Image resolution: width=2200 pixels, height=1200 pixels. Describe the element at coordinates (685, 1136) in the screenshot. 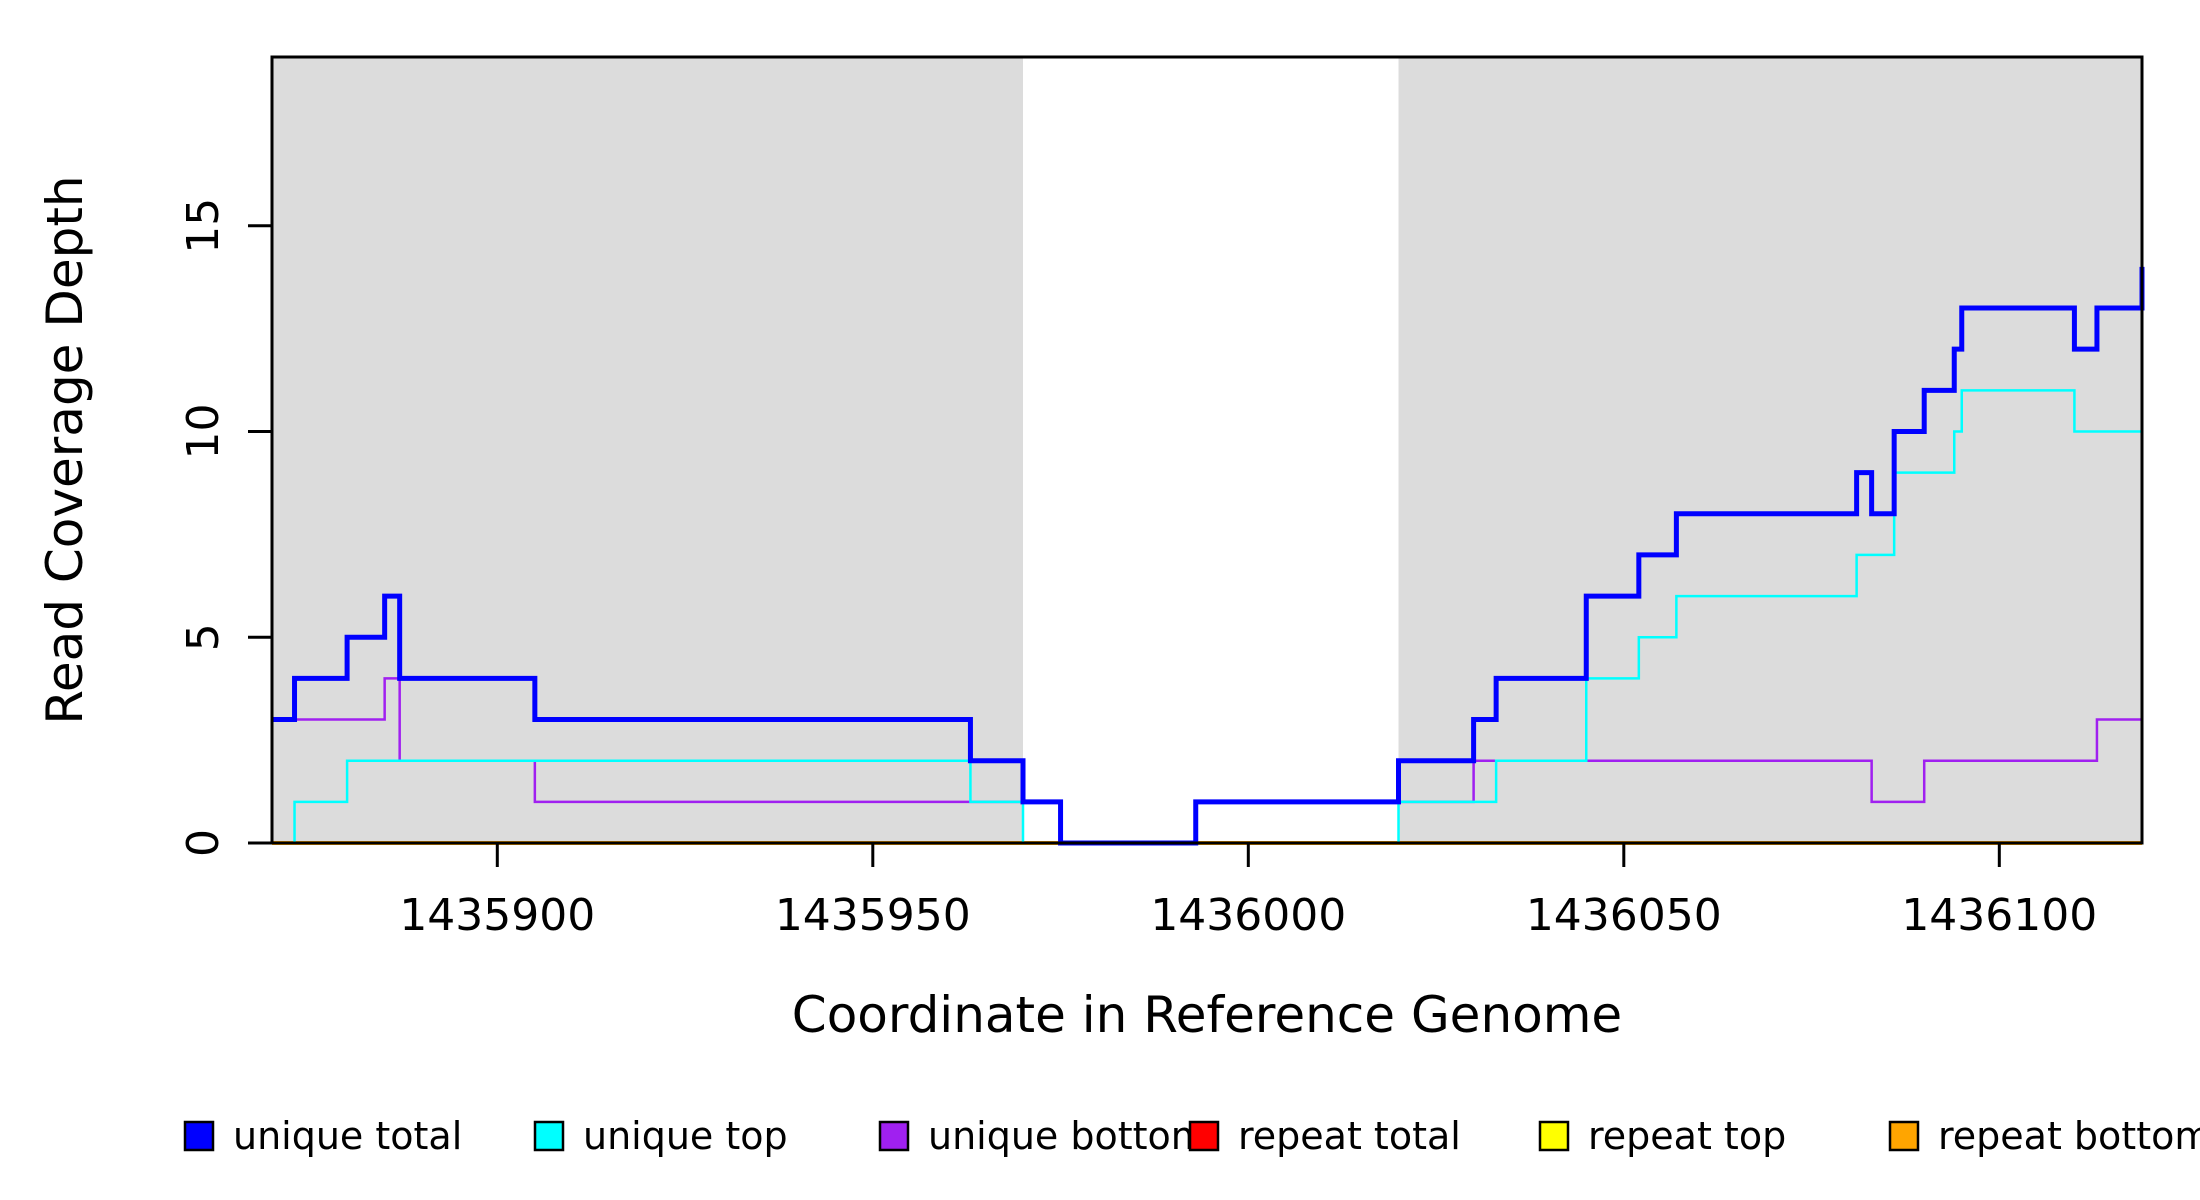

I see `legend-label: unique top` at that location.